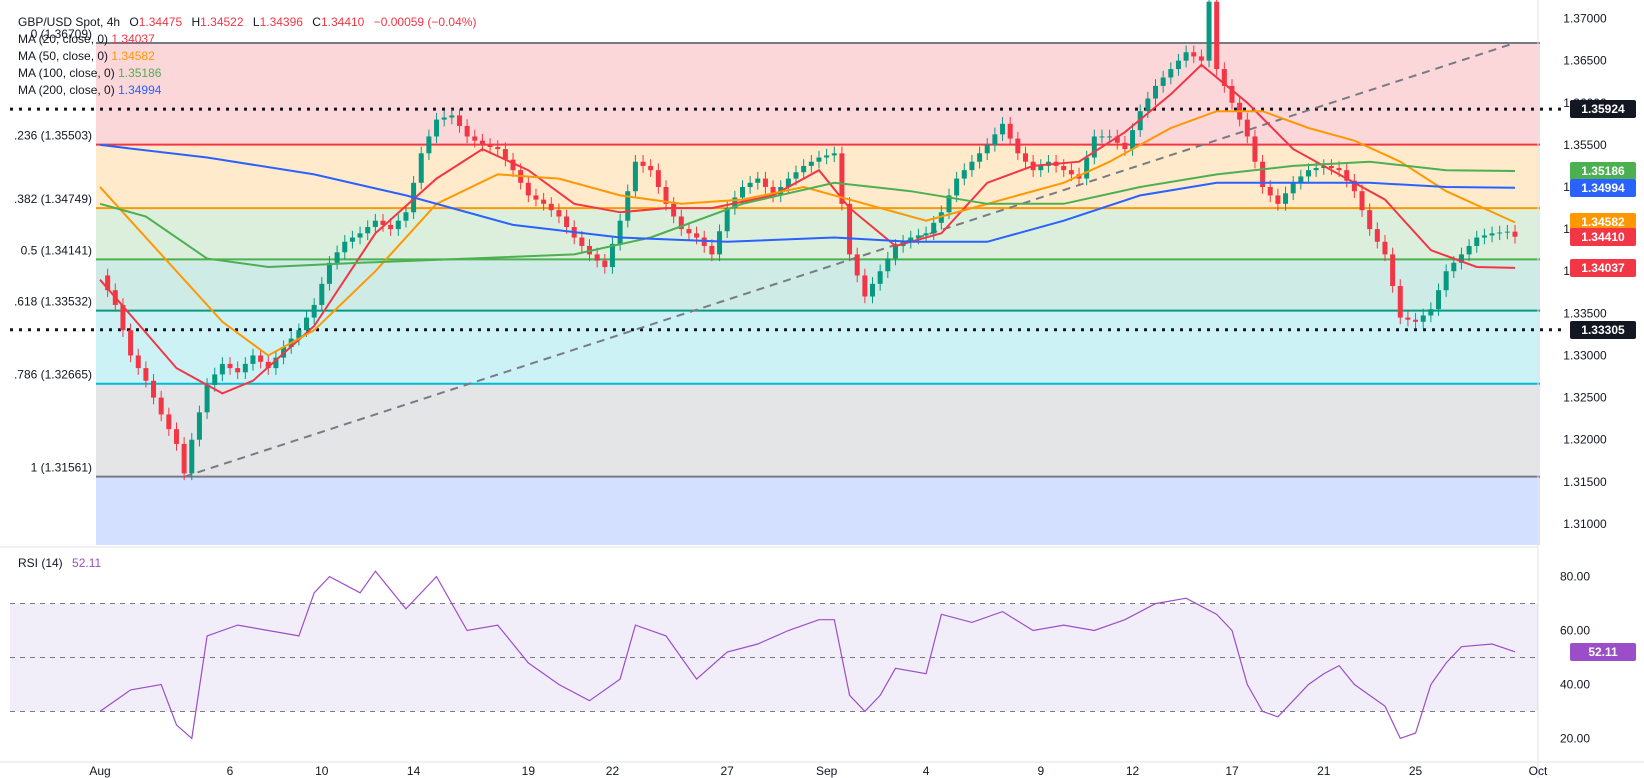 Image resolution: width=1644 pixels, height=778 pixels. I want to click on low-value: 1.34396, so click(281, 22).